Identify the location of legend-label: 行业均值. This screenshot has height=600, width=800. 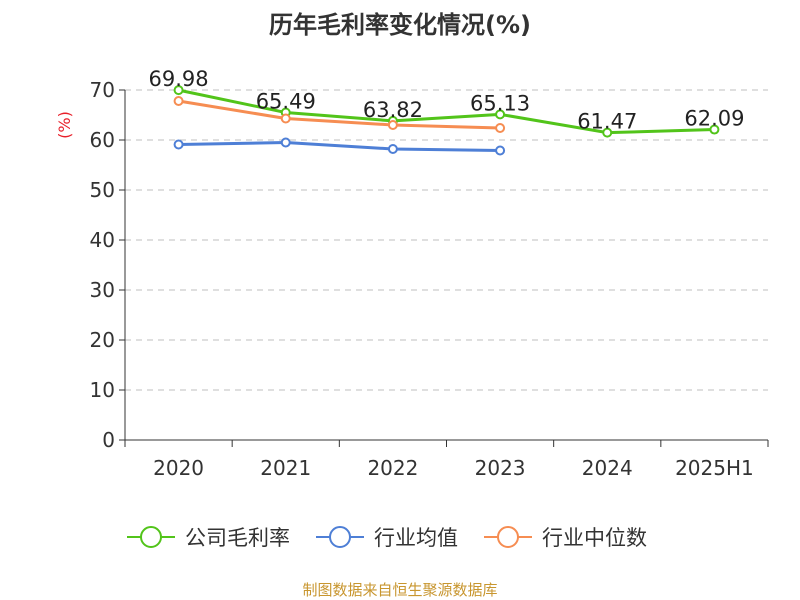
(416, 538).